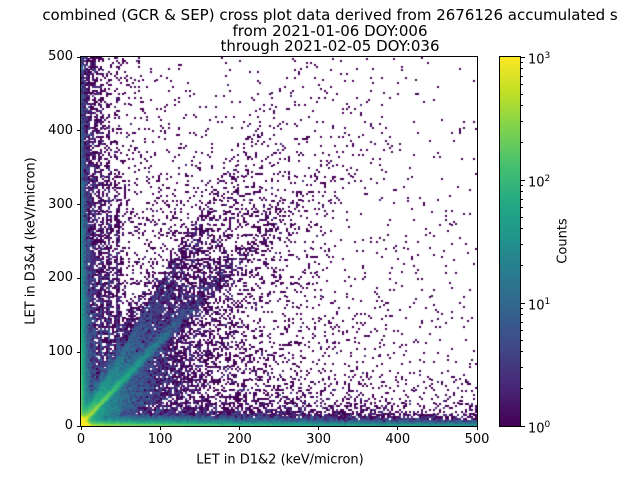  Describe the element at coordinates (539, 428) in the screenshot. I see `colorbar-tick-label: 10⁰` at that location.